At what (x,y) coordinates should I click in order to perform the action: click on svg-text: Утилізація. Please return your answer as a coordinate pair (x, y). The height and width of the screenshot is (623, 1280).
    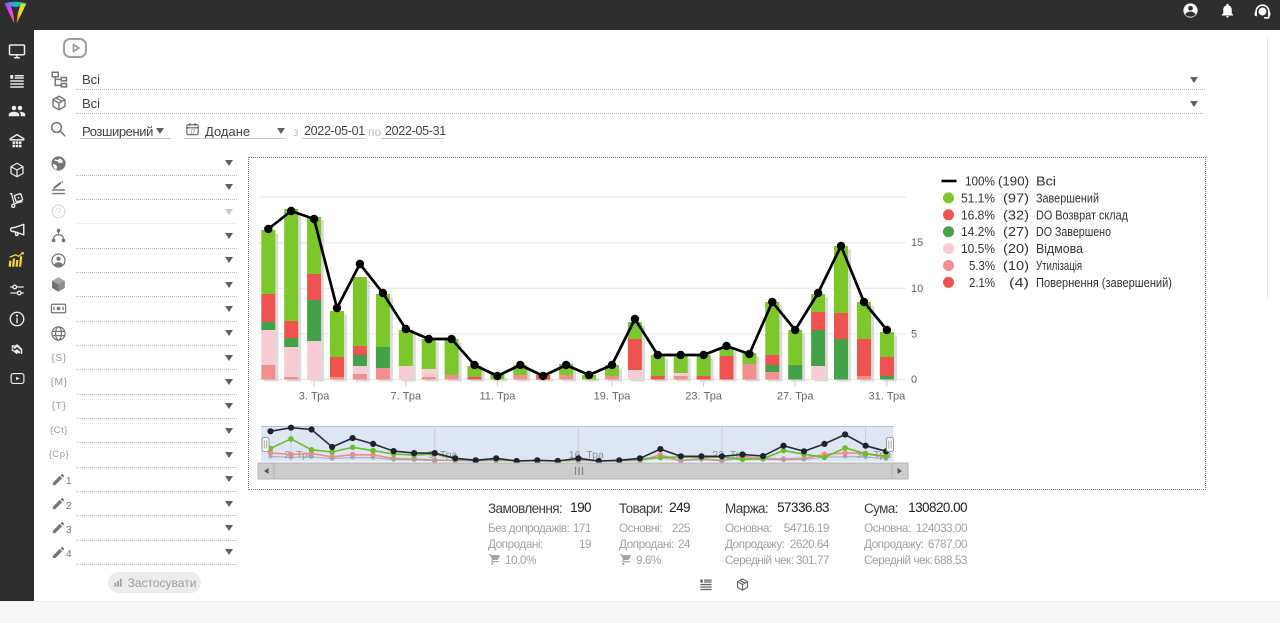
    Looking at the image, I should click on (1059, 266).